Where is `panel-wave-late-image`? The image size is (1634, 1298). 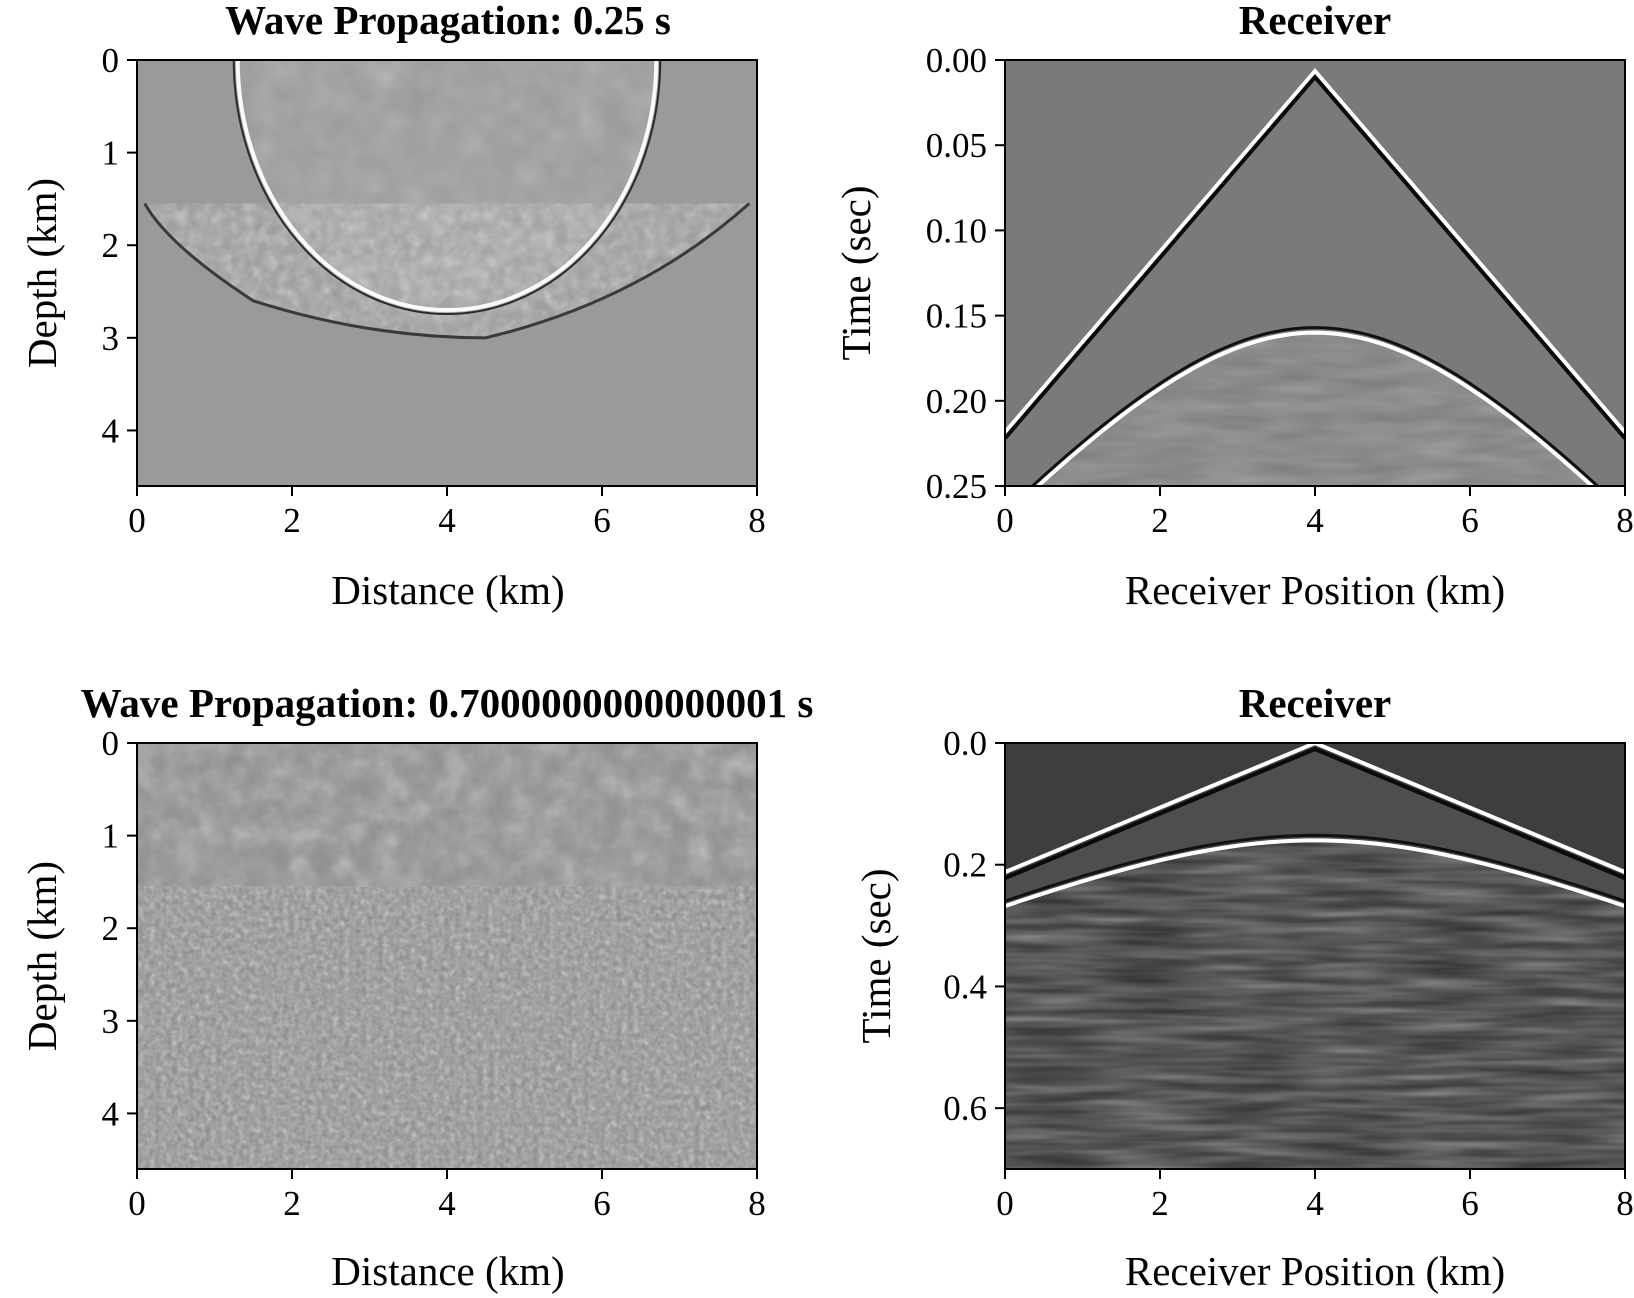 panel-wave-late-image is located at coordinates (447, 956).